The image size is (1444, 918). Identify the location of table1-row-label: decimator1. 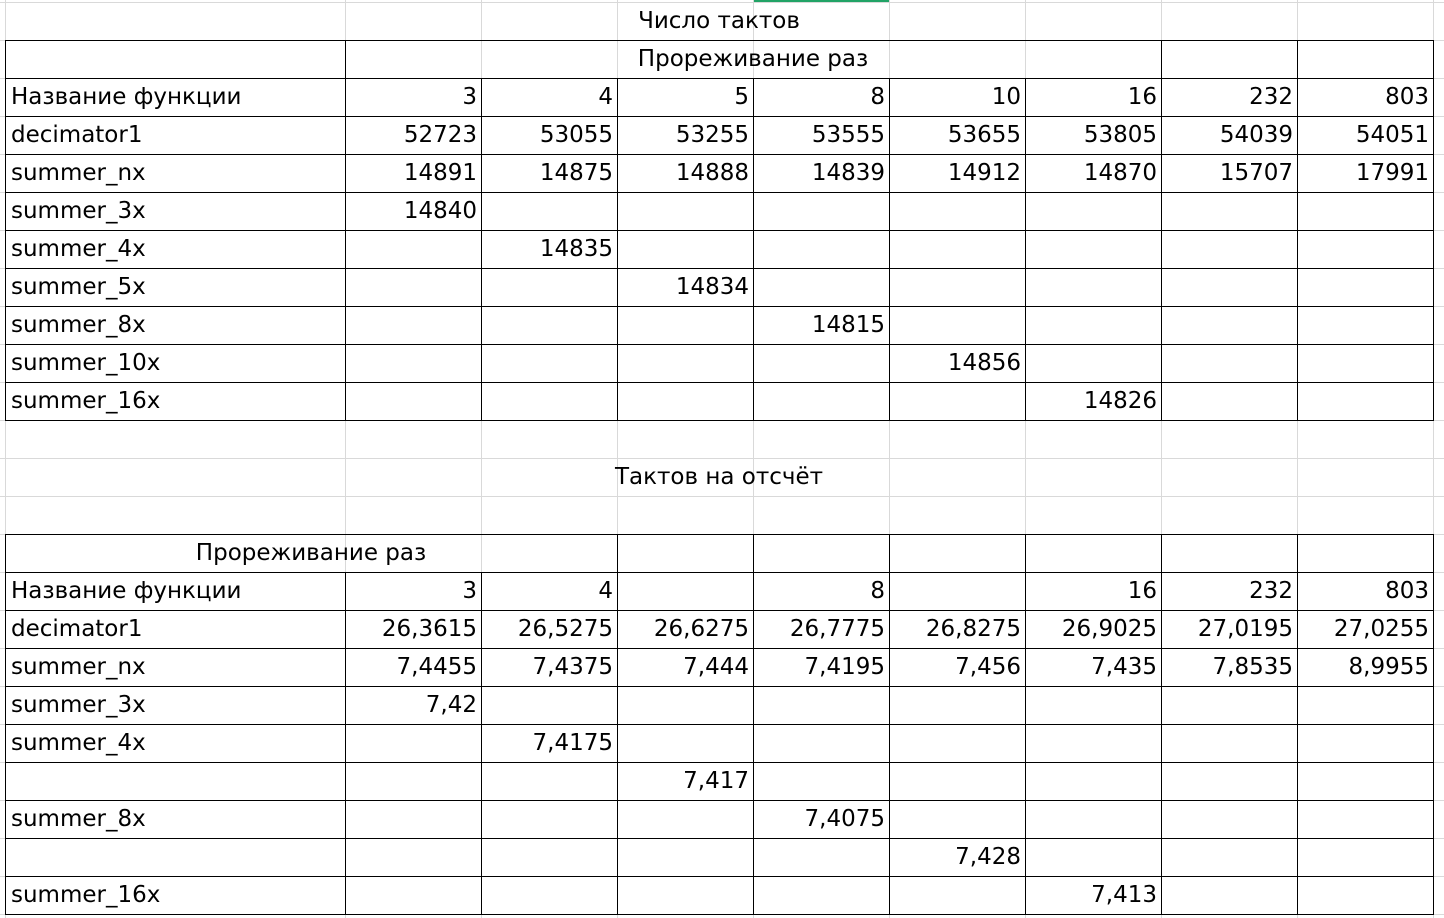
(77, 135).